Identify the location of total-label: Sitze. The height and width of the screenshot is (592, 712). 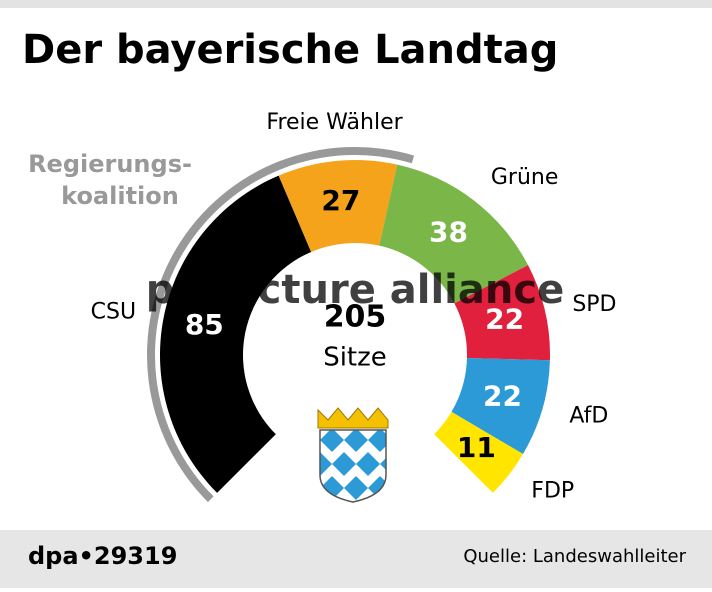
(355, 358).